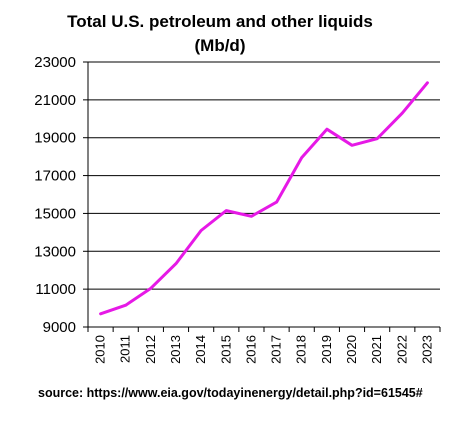  I want to click on x-tick-label: 2019, so click(326, 349).